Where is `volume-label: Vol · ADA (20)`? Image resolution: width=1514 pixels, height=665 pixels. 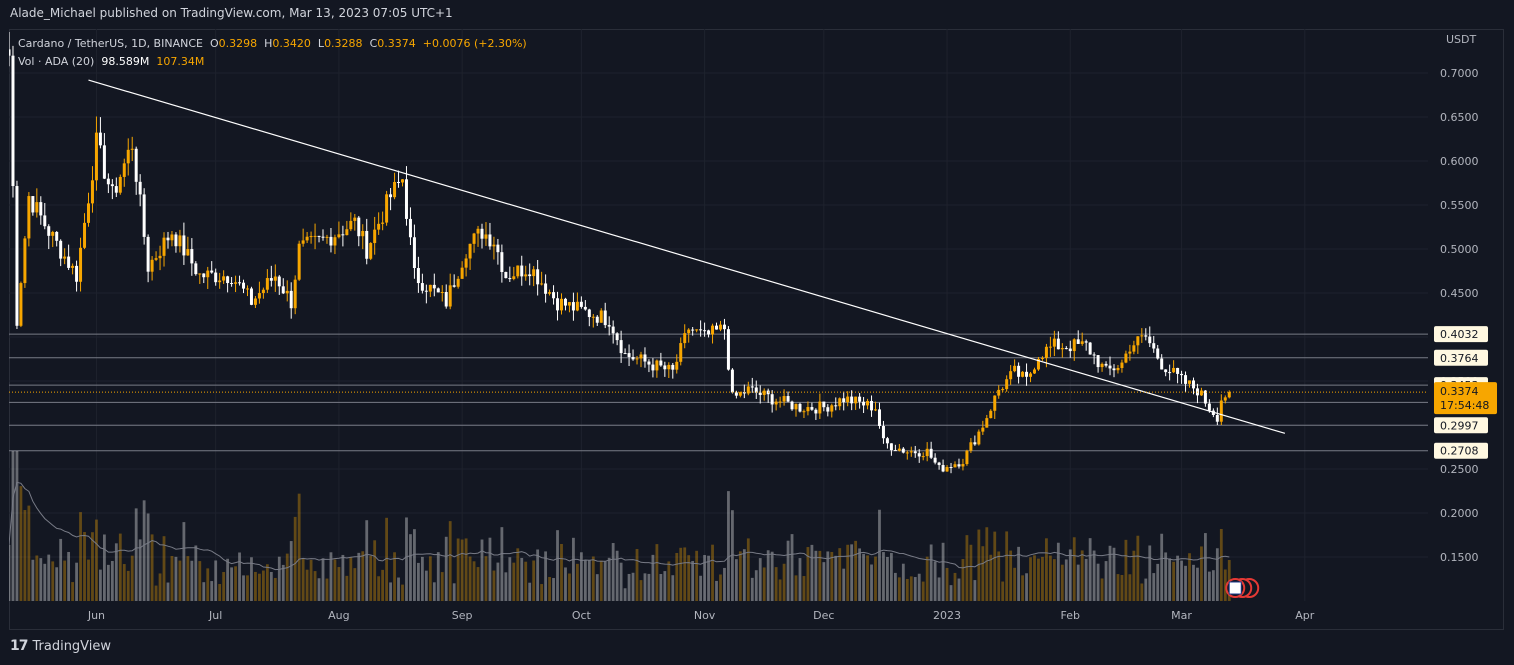
volume-label: Vol · ADA (20) is located at coordinates (56, 61).